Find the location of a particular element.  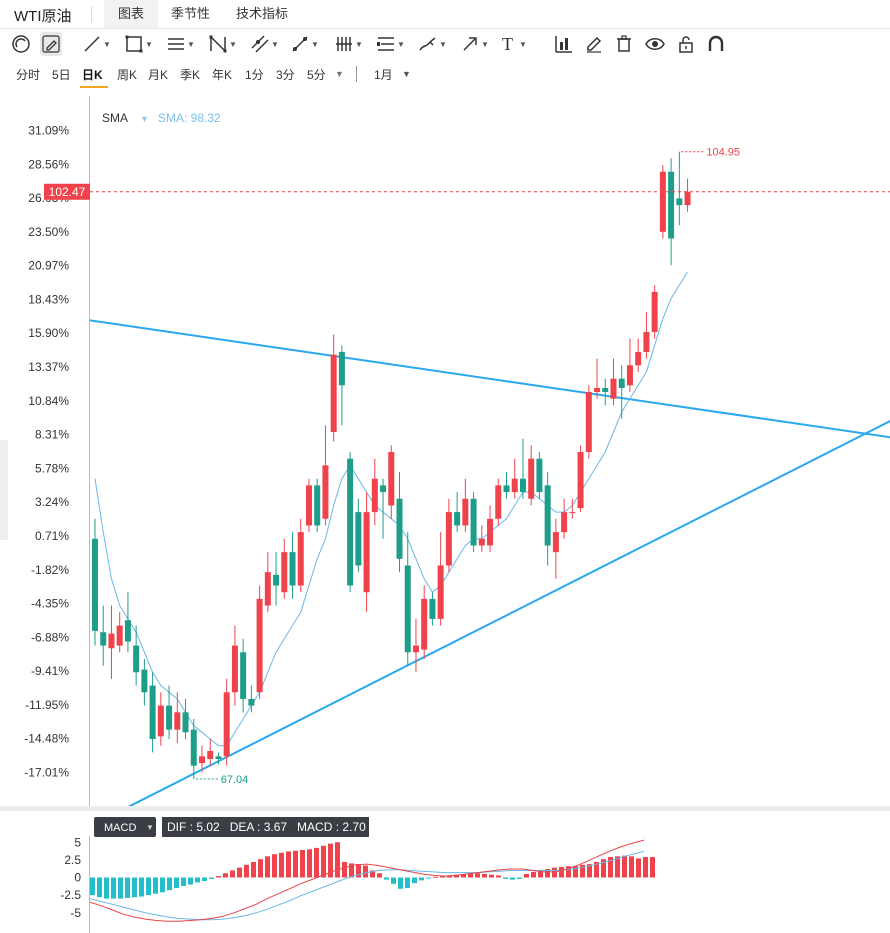

visibility-tool is located at coordinates (655, 44).